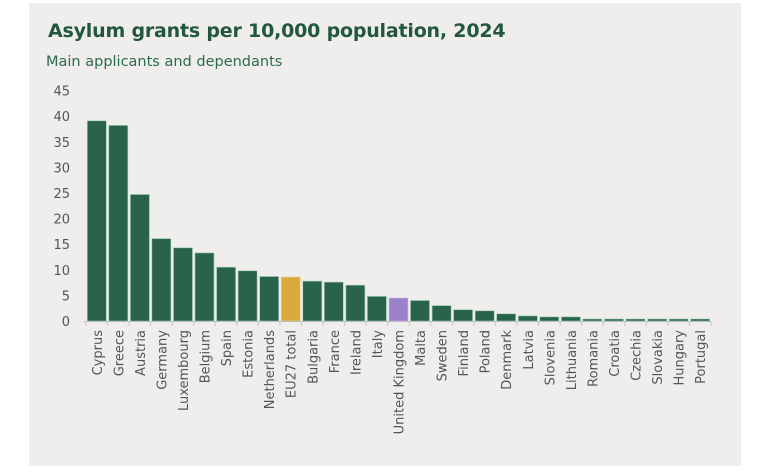 The width and height of the screenshot is (764, 474). Describe the element at coordinates (399, 382) in the screenshot. I see `x-tick-label: United Kingdom` at that location.